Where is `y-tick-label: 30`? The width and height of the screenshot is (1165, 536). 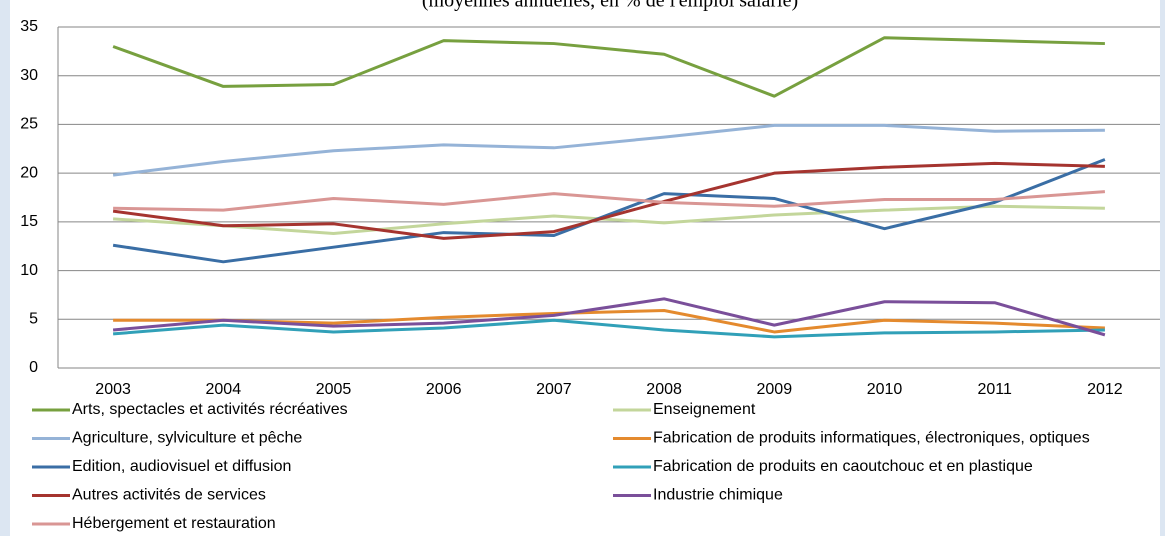
y-tick-label: 30 is located at coordinates (29, 75).